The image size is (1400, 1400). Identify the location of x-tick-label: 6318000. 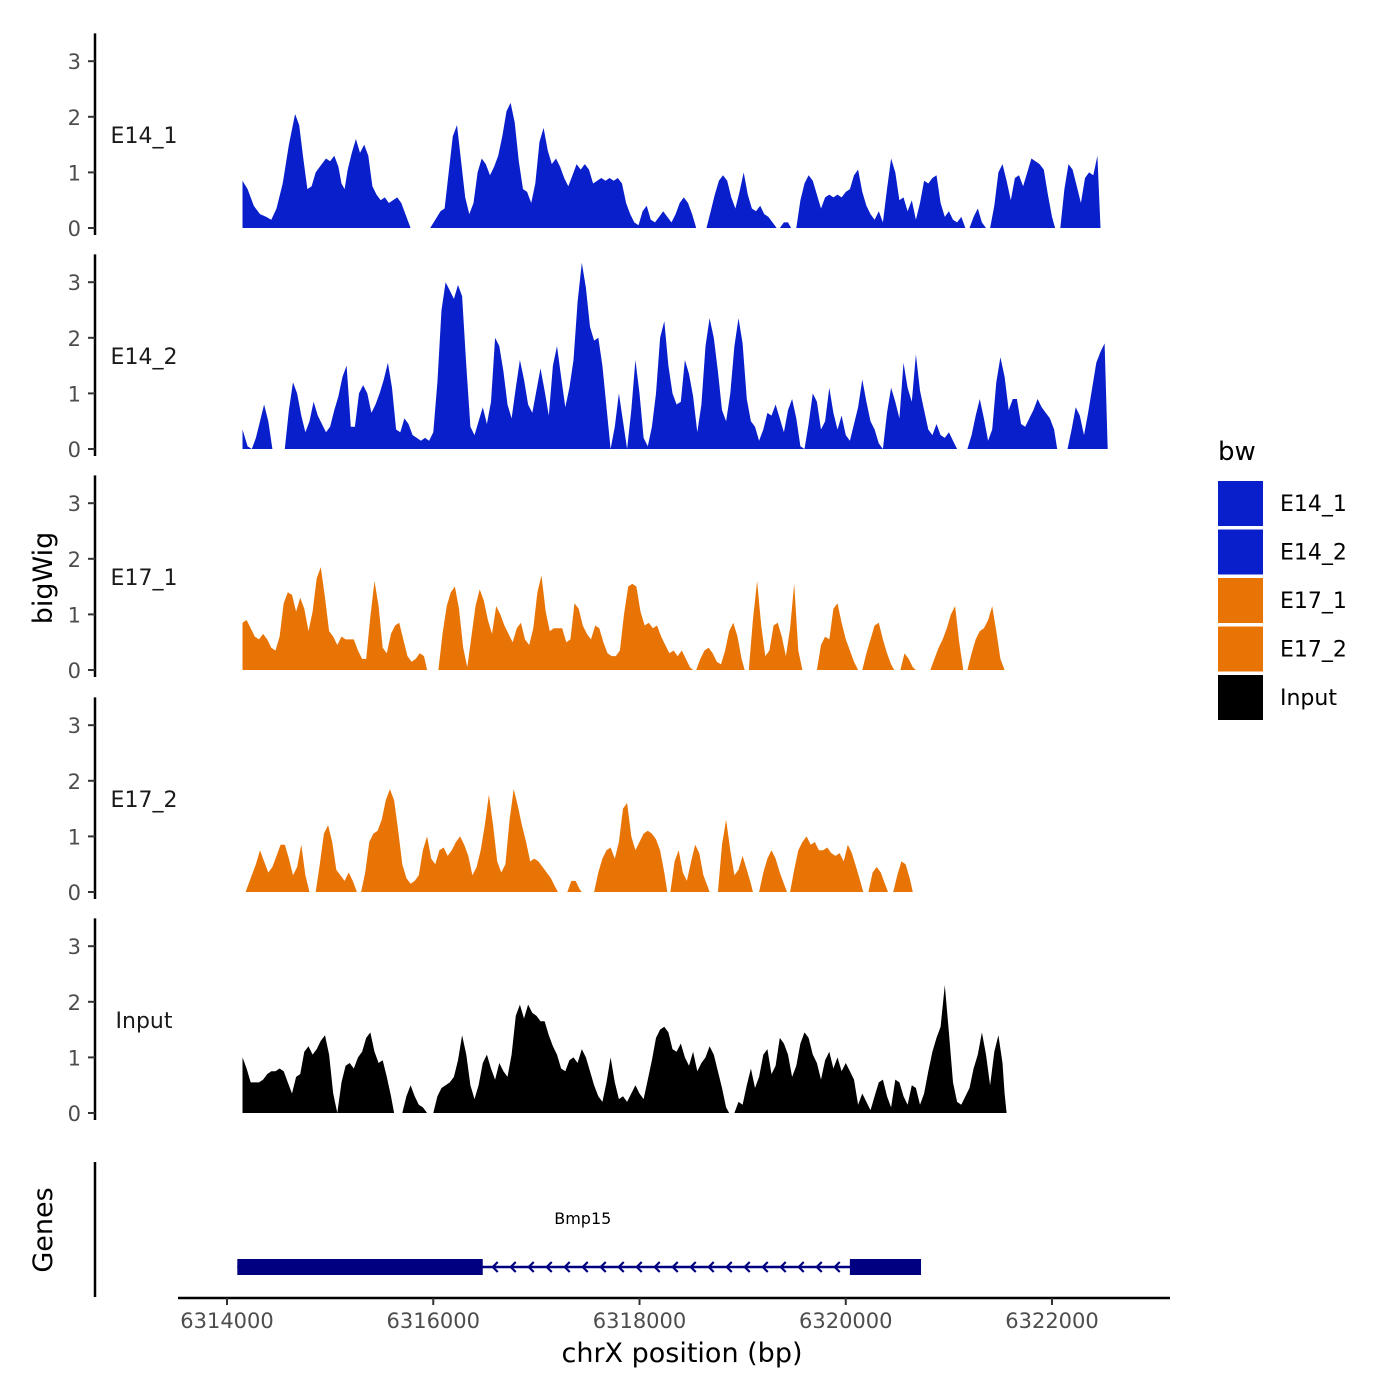
(640, 1321).